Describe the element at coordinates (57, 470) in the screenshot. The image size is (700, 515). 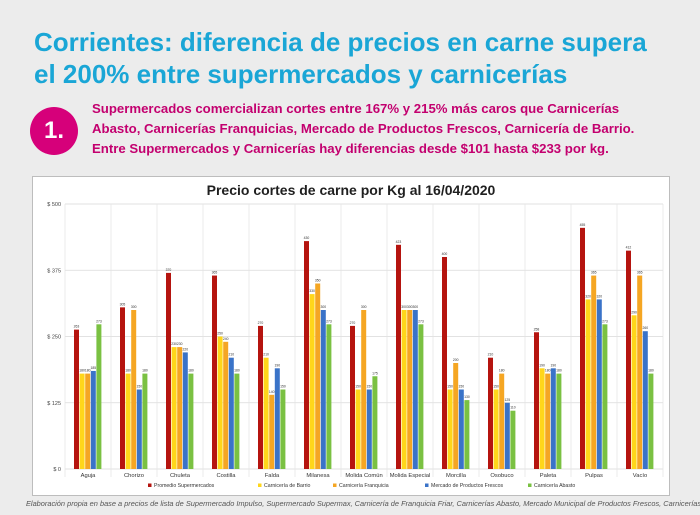
I see `y-tick-label: $ 0` at that location.